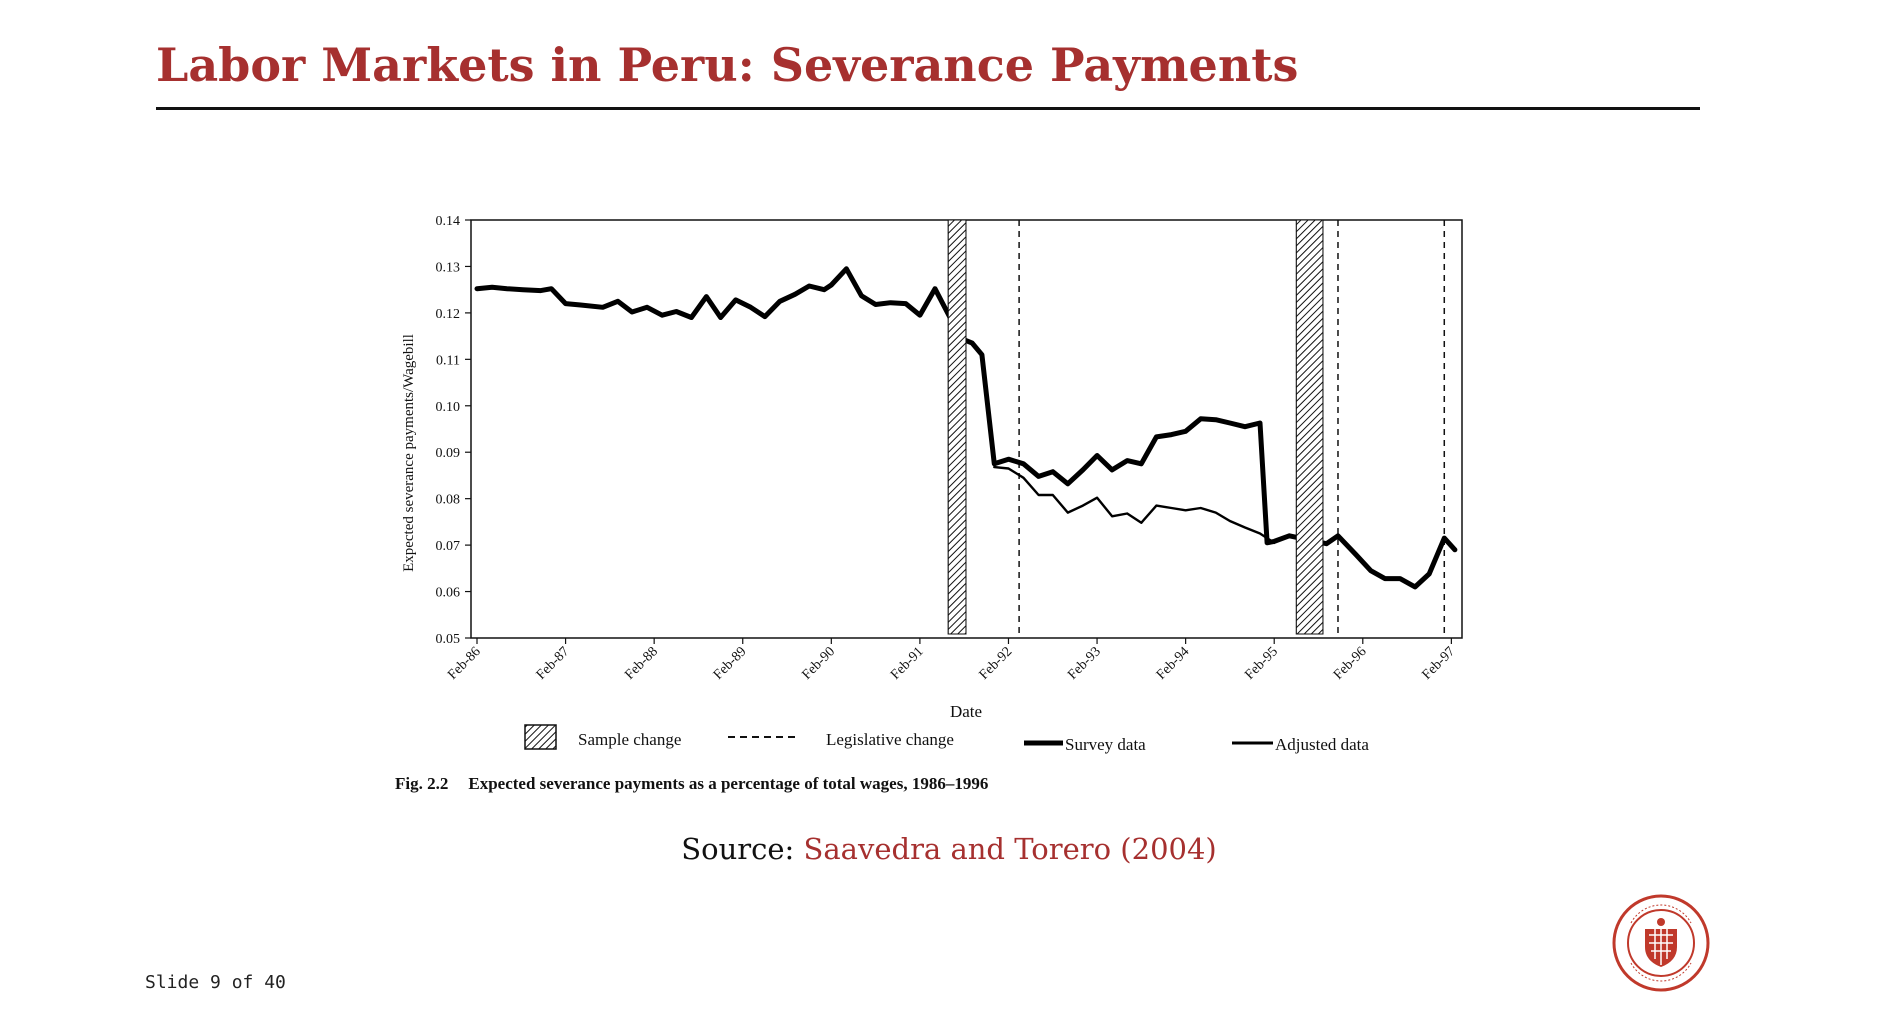  What do you see at coordinates (996, 663) in the screenshot?
I see `x-tick-label: Feb-92` at bounding box center [996, 663].